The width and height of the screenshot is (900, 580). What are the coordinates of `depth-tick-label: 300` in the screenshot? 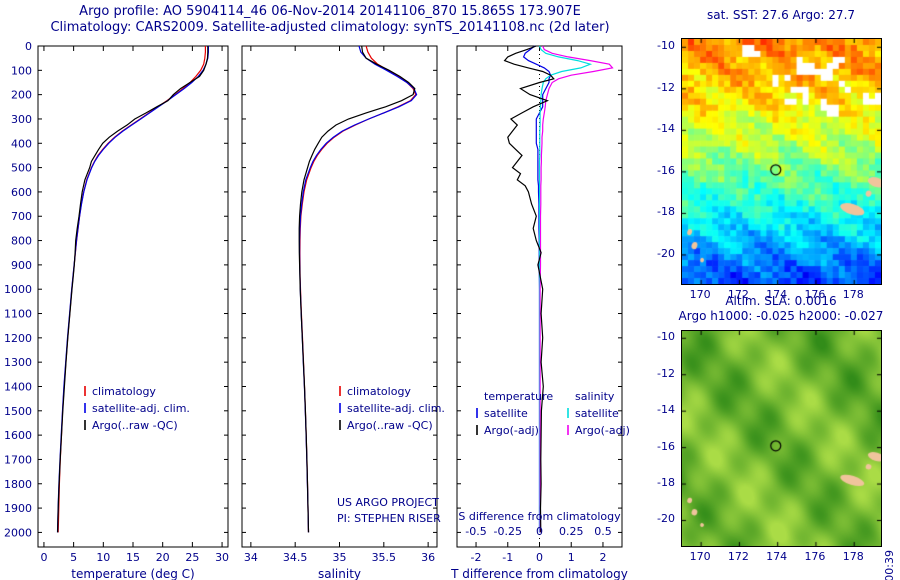 It's located at (21, 119).